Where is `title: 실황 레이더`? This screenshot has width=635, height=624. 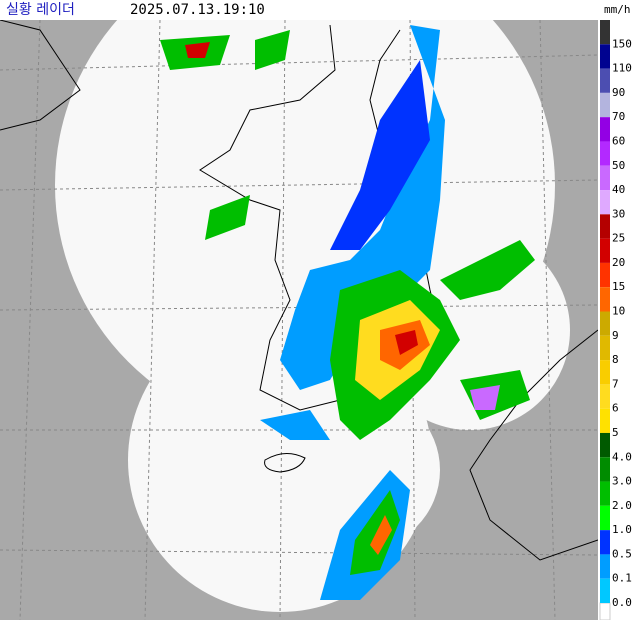
title: 실황 레이더 is located at coordinates (40, 10).